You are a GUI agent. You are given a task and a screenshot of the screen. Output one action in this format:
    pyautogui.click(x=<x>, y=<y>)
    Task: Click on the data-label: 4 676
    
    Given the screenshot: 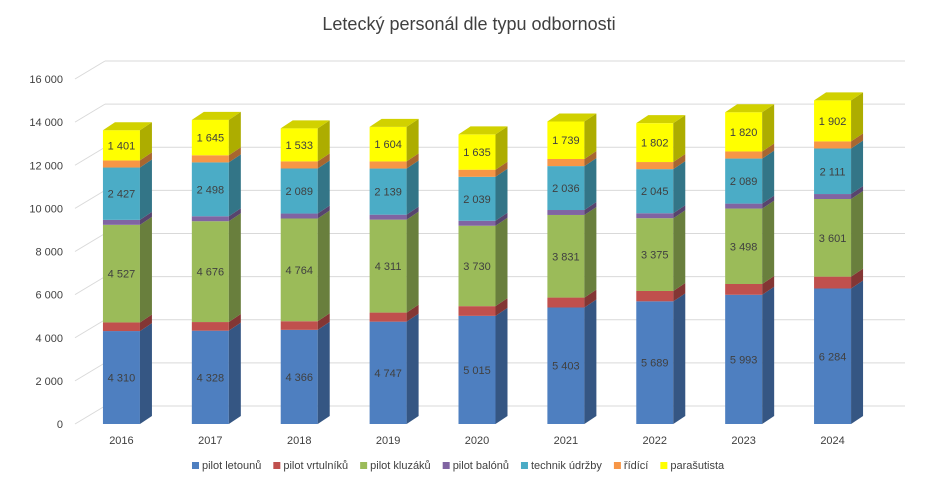 What is the action you would take?
    pyautogui.click(x=211, y=273)
    